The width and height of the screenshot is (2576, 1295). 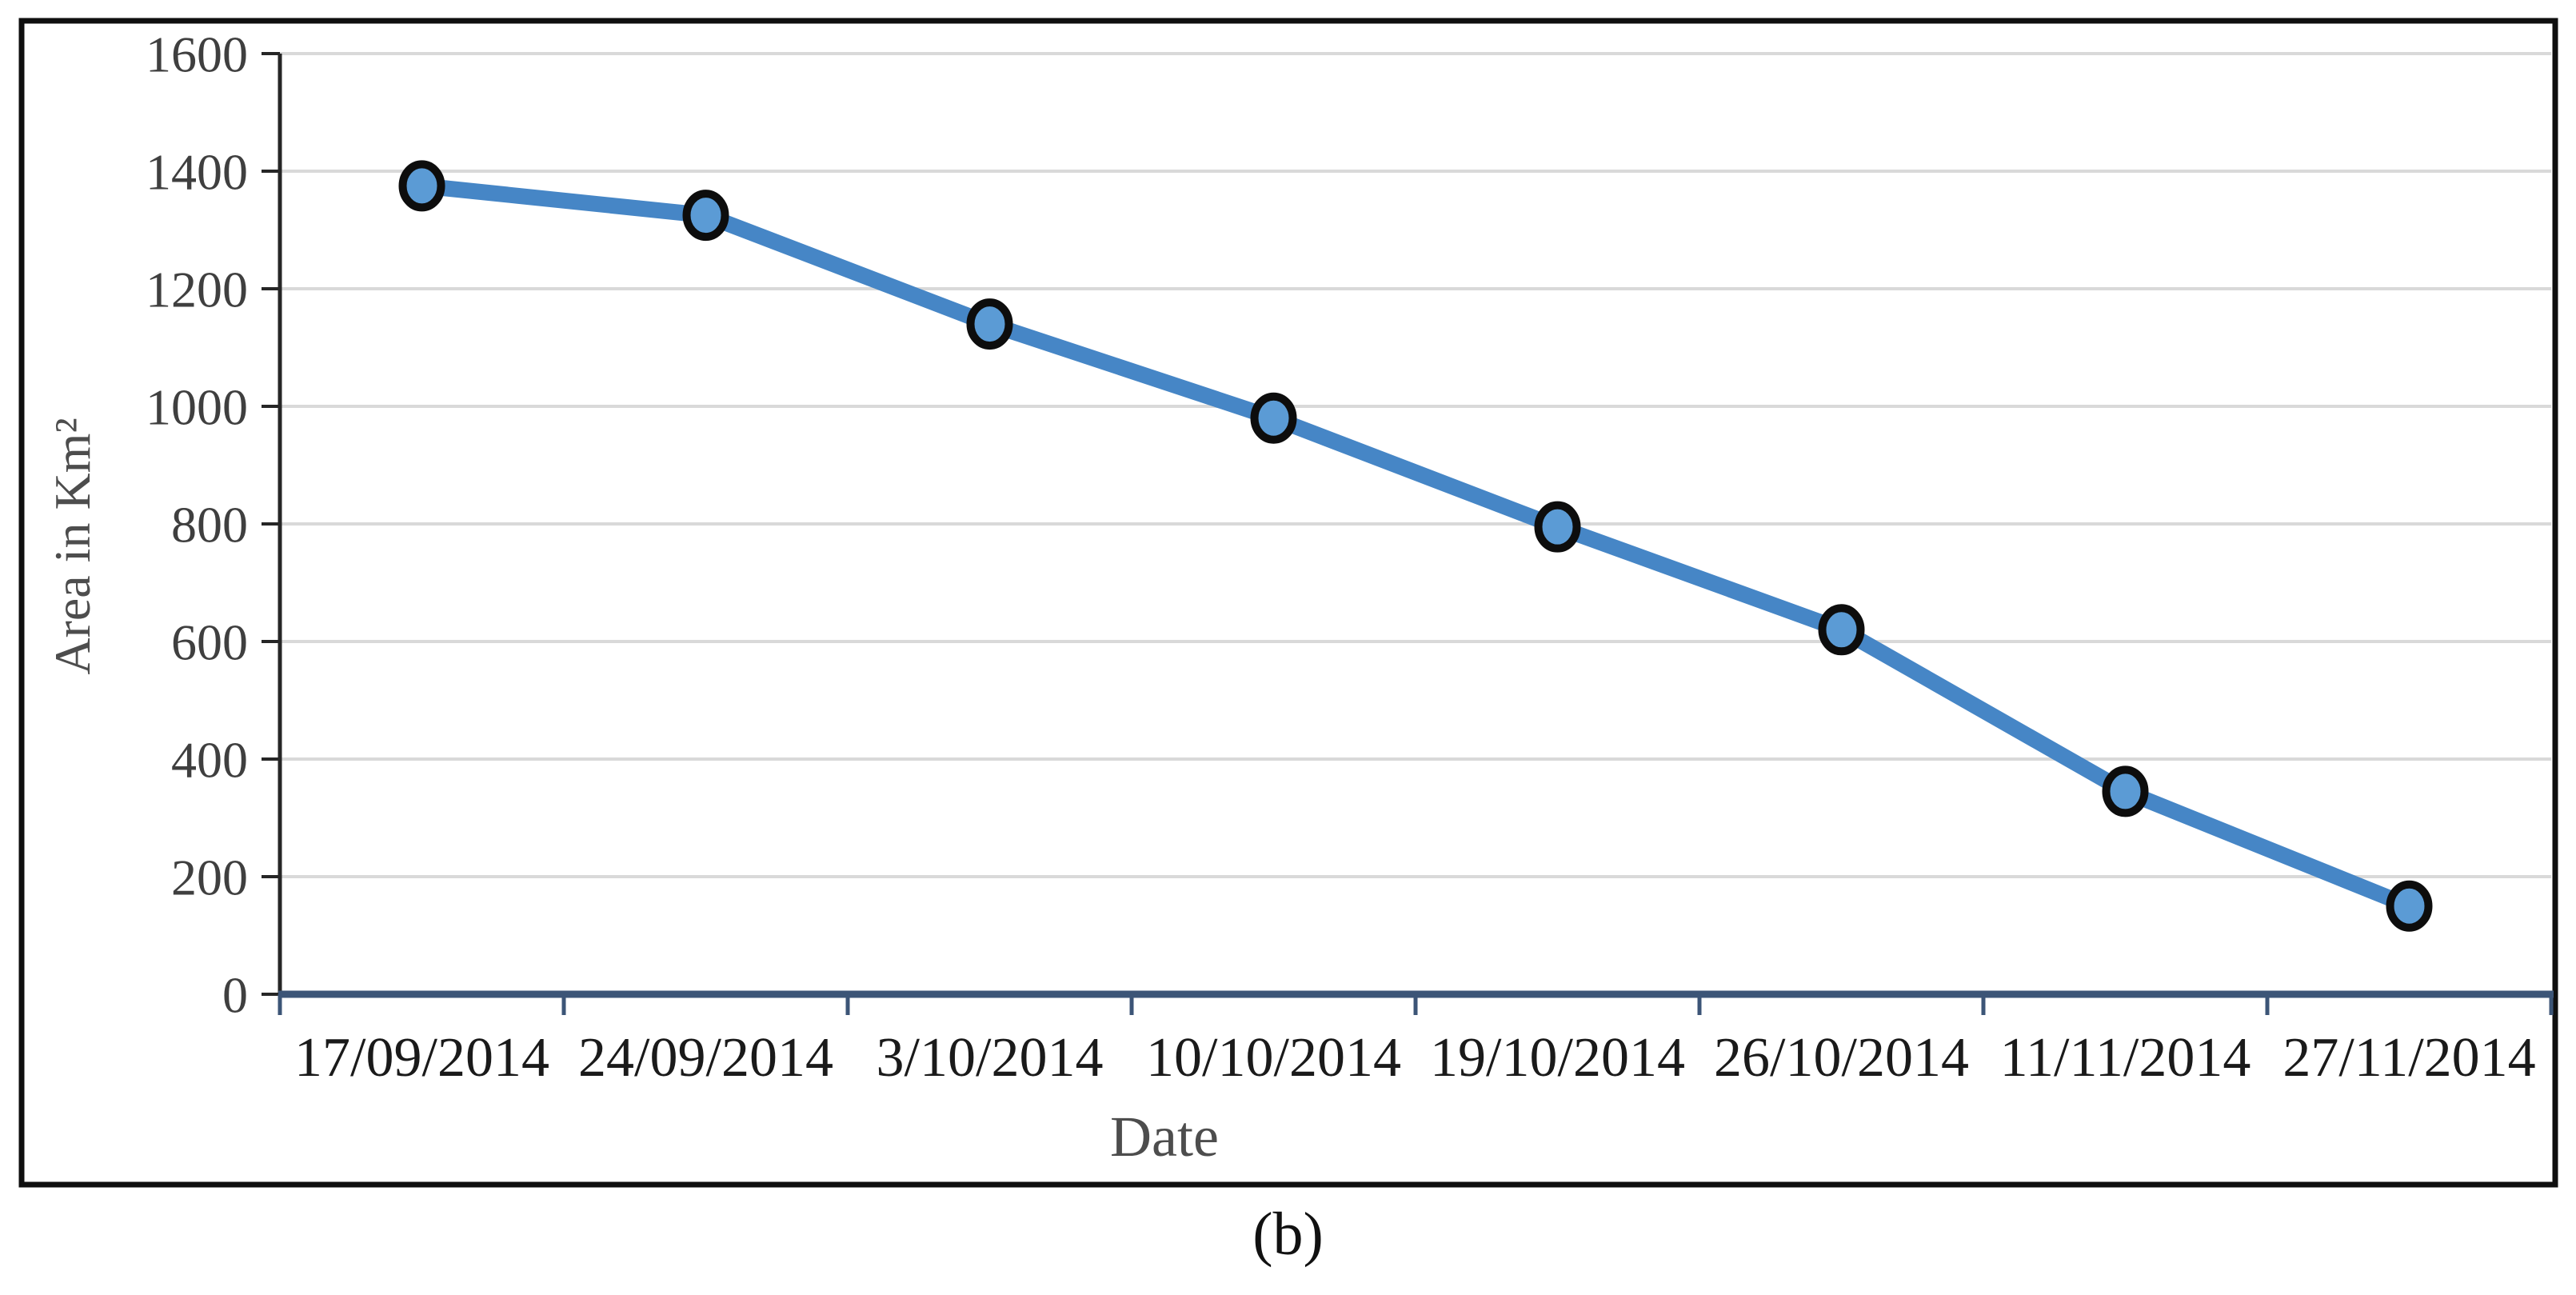 I want to click on y-axis-title: Area in Km², so click(x=72, y=546).